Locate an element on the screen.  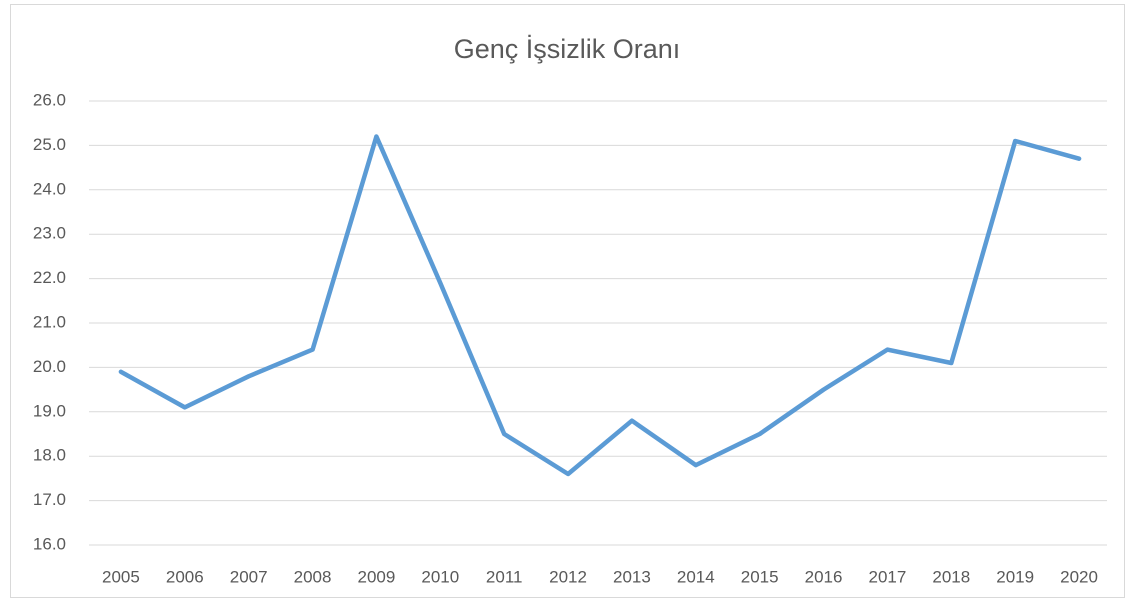
x-tick-label: 2006 is located at coordinates (185, 576).